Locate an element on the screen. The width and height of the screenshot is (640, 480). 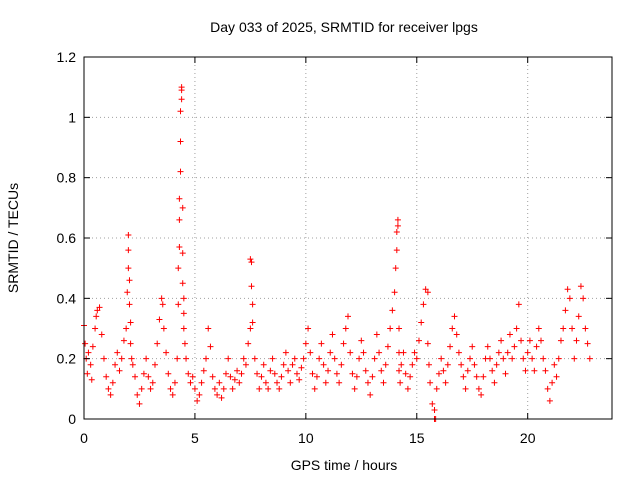
y-tick-label: 1 is located at coordinates (72, 117).